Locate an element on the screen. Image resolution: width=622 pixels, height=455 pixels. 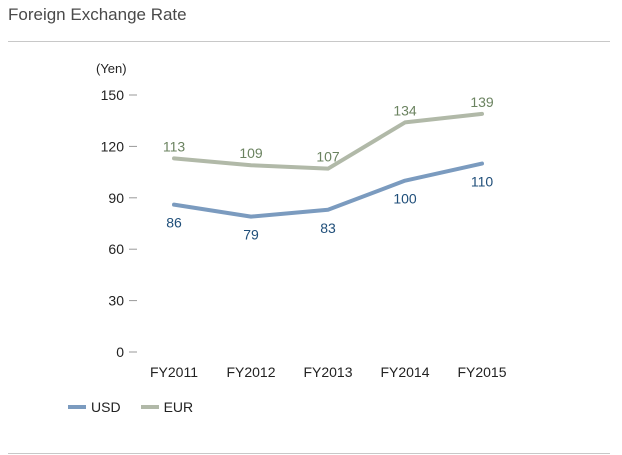
data-label-eur-fy2011: 113 is located at coordinates (174, 146).